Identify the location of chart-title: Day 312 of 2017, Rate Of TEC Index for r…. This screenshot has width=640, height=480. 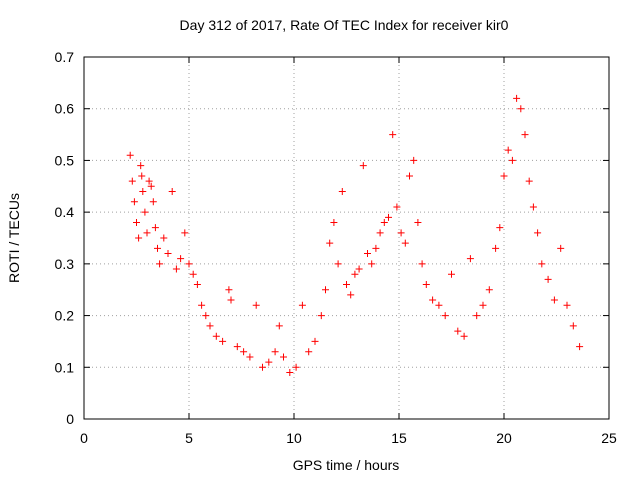
(344, 25).